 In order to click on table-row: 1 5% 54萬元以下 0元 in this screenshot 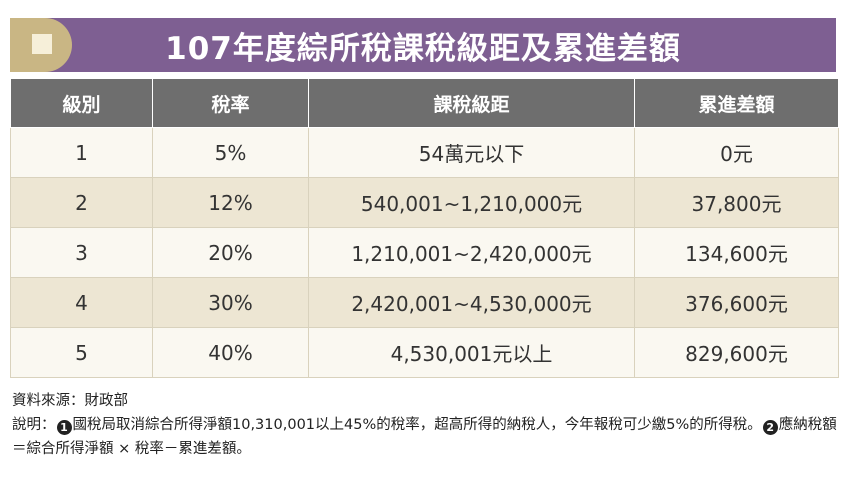, I will do `click(424, 152)`.